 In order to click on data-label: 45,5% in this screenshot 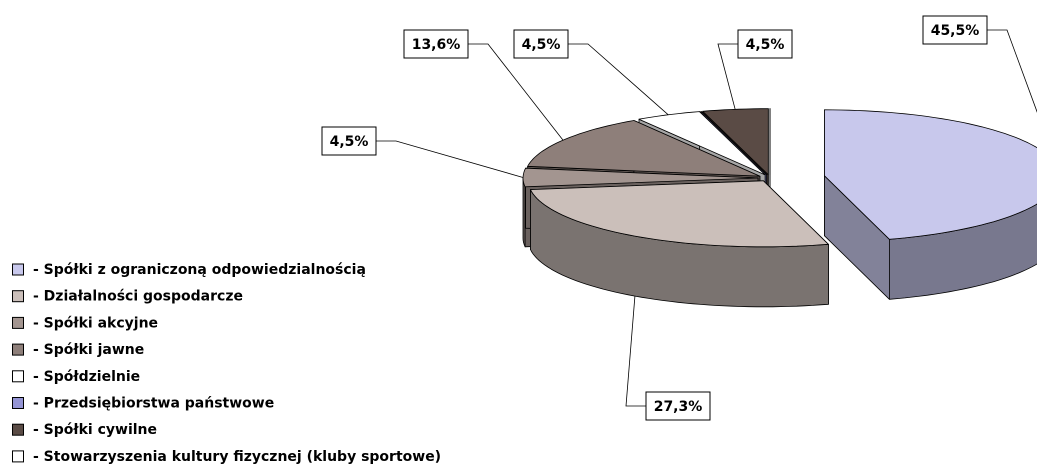, I will do `click(955, 31)`.